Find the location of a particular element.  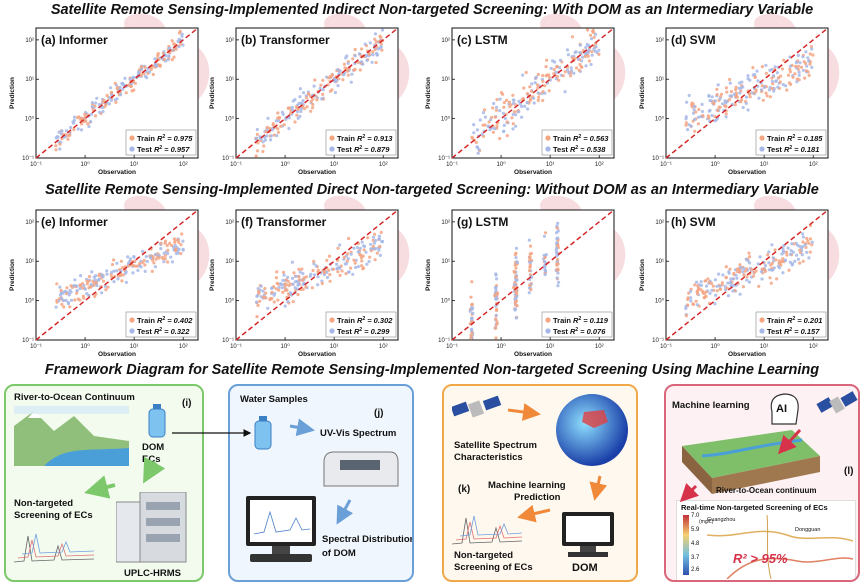

y-tick-label: 10⁰ is located at coordinates (660, 119).